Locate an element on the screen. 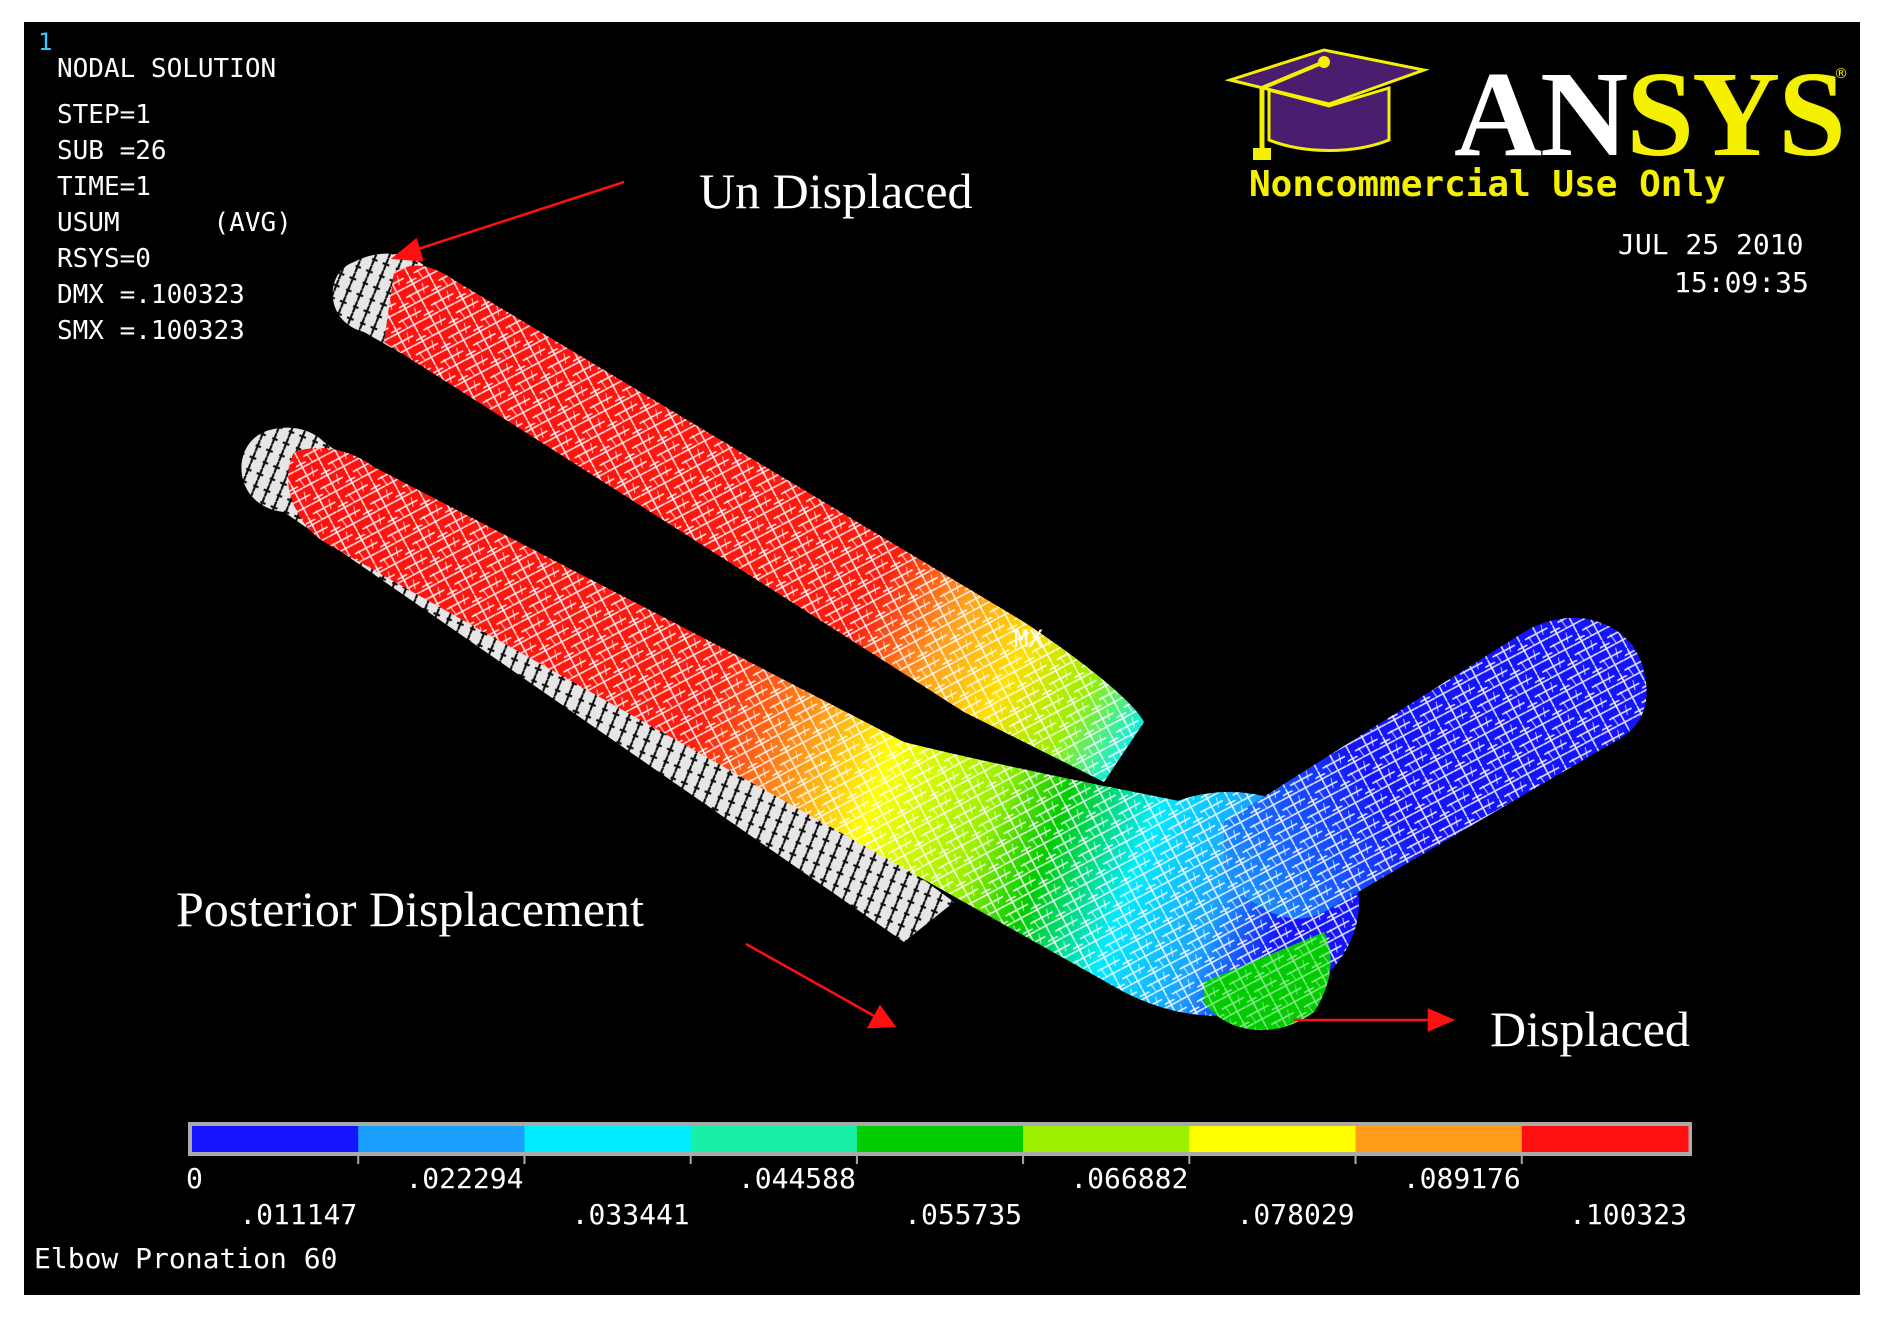 This screenshot has height=1324, width=1877. footer-title: Elbow Pronation 60 is located at coordinates (186, 1258).